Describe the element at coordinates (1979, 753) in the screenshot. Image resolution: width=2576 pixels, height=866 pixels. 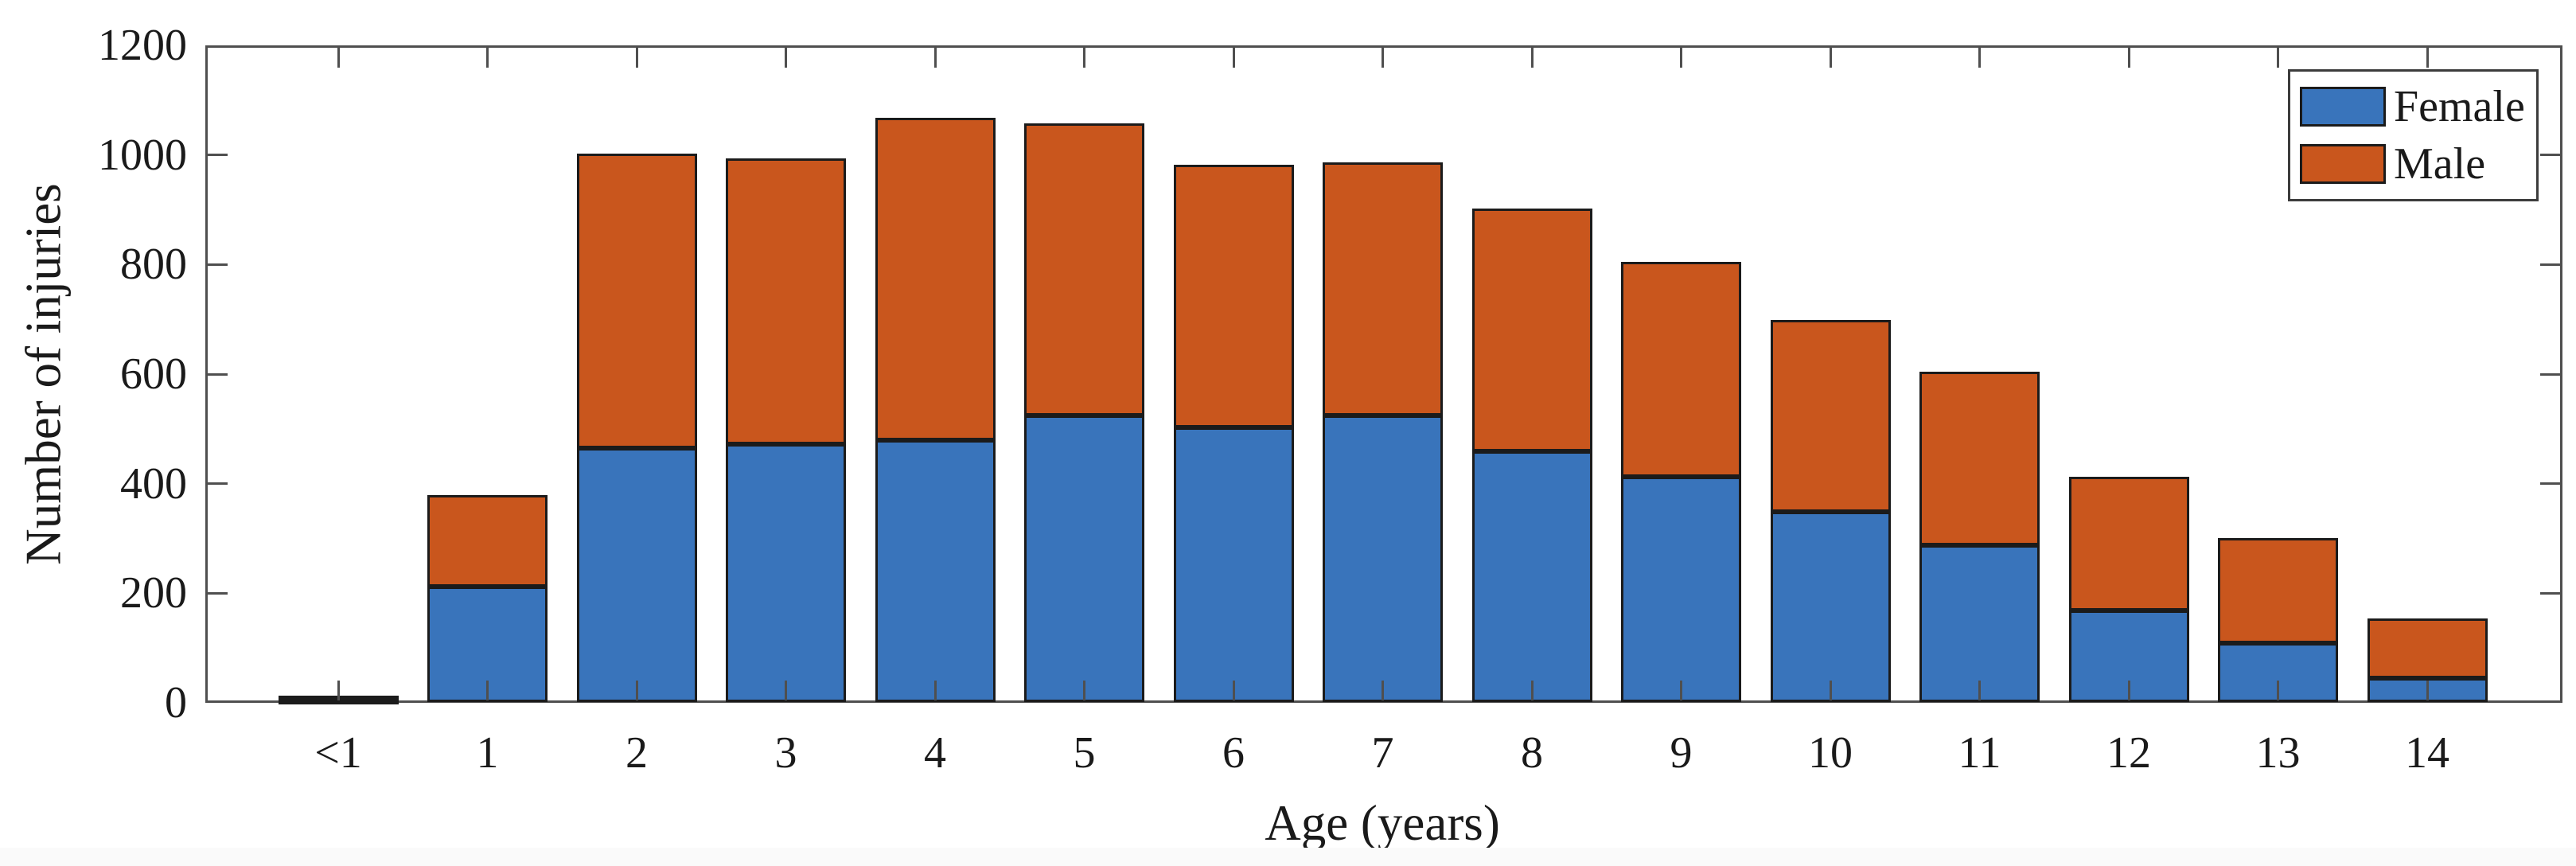
I see `x-tick-label-age-11: 11` at that location.